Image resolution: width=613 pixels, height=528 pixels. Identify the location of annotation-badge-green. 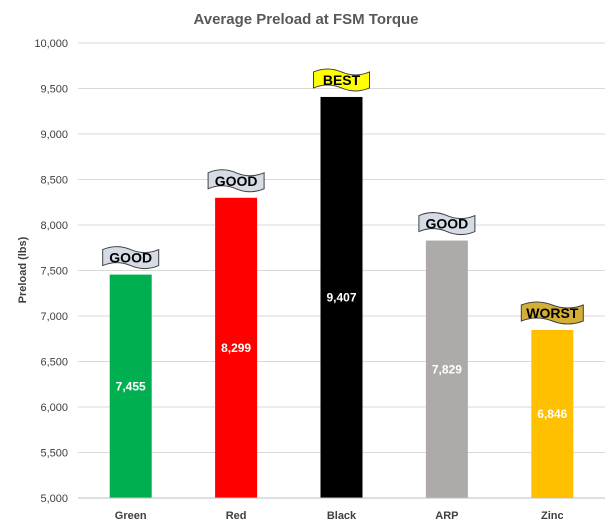
(131, 258).